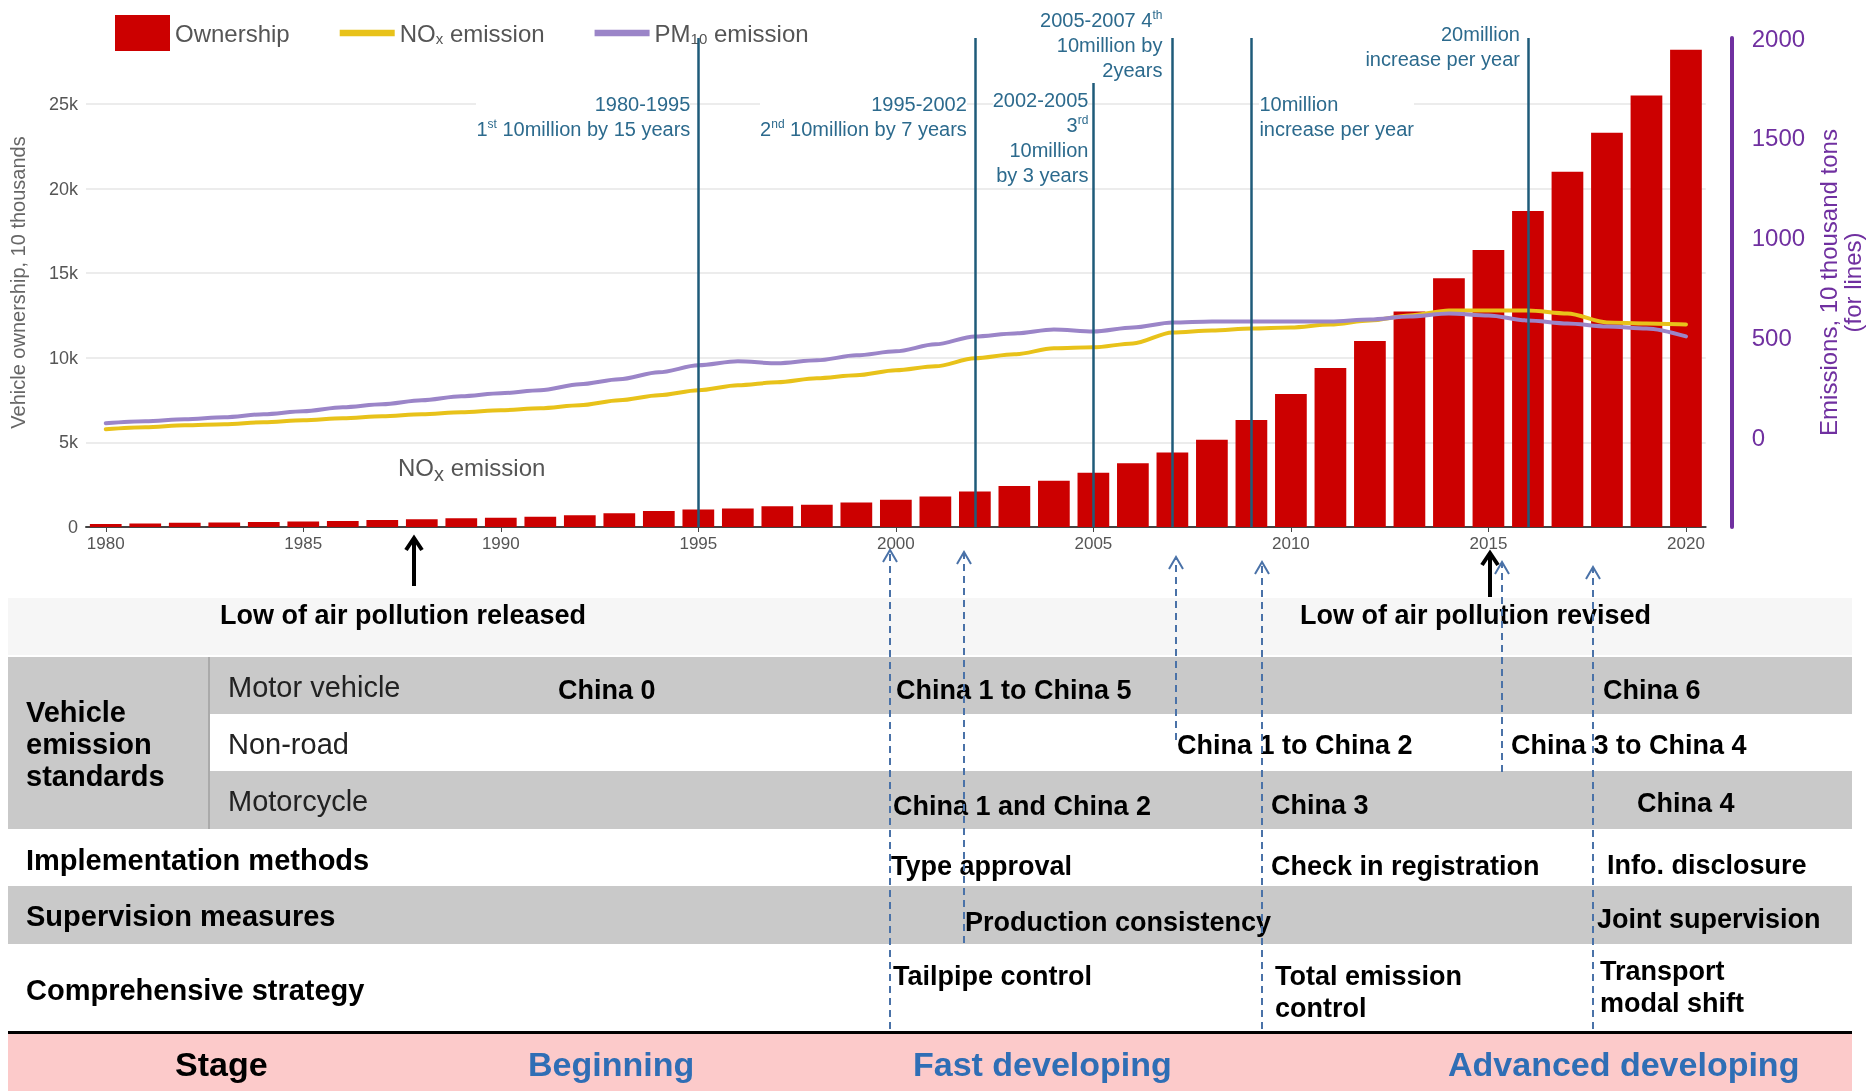 The height and width of the screenshot is (1091, 1872). I want to click on x-tick-label: 1980, so click(105, 543).